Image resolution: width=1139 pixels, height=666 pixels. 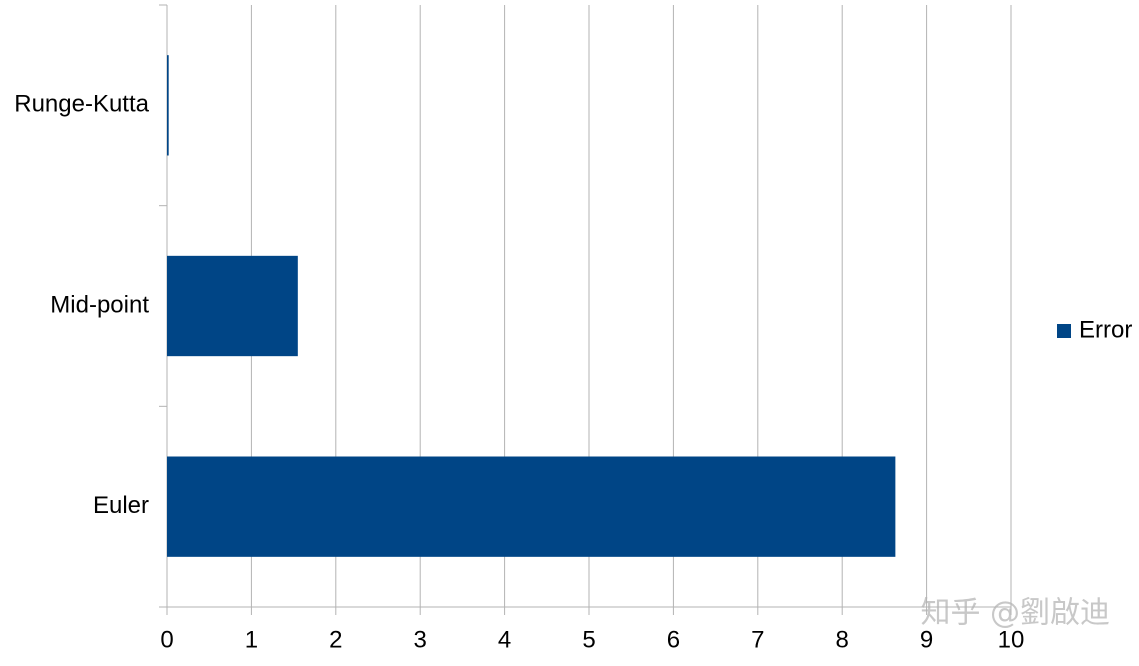 I want to click on y-tick-label: Runge-Kutta, so click(x=81, y=104).